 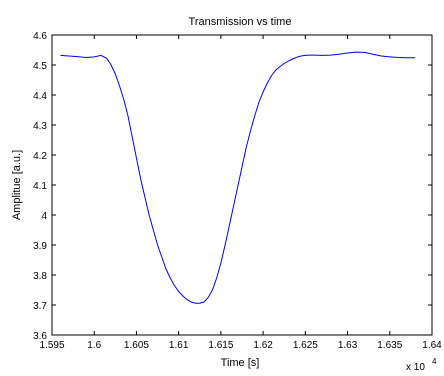 What do you see at coordinates (263, 345) in the screenshot?
I see `x-tick-label: 1.62` at bounding box center [263, 345].